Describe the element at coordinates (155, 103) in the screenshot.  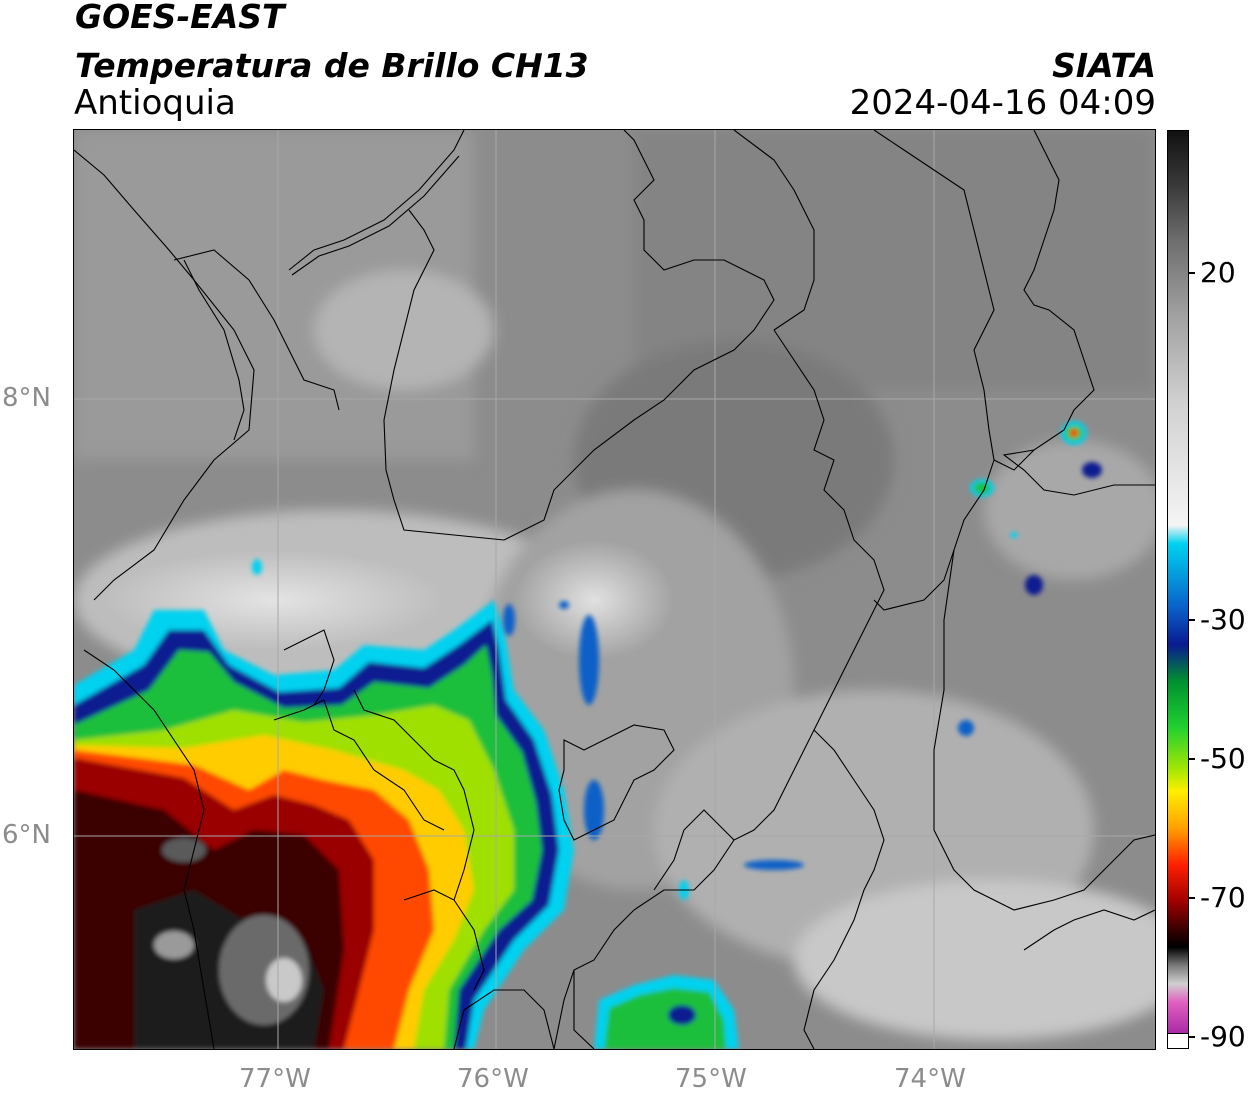
I see `region-title: Antioquia` at that location.